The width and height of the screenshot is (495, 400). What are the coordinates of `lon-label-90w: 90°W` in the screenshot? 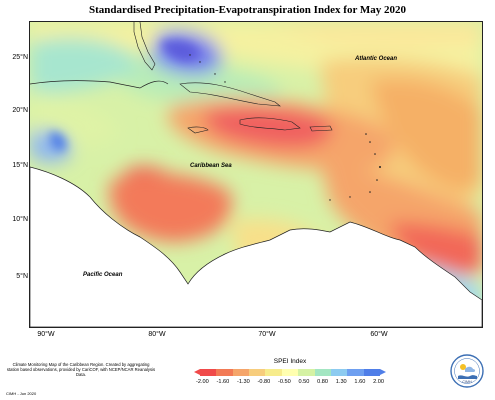 It's located at (46, 334).